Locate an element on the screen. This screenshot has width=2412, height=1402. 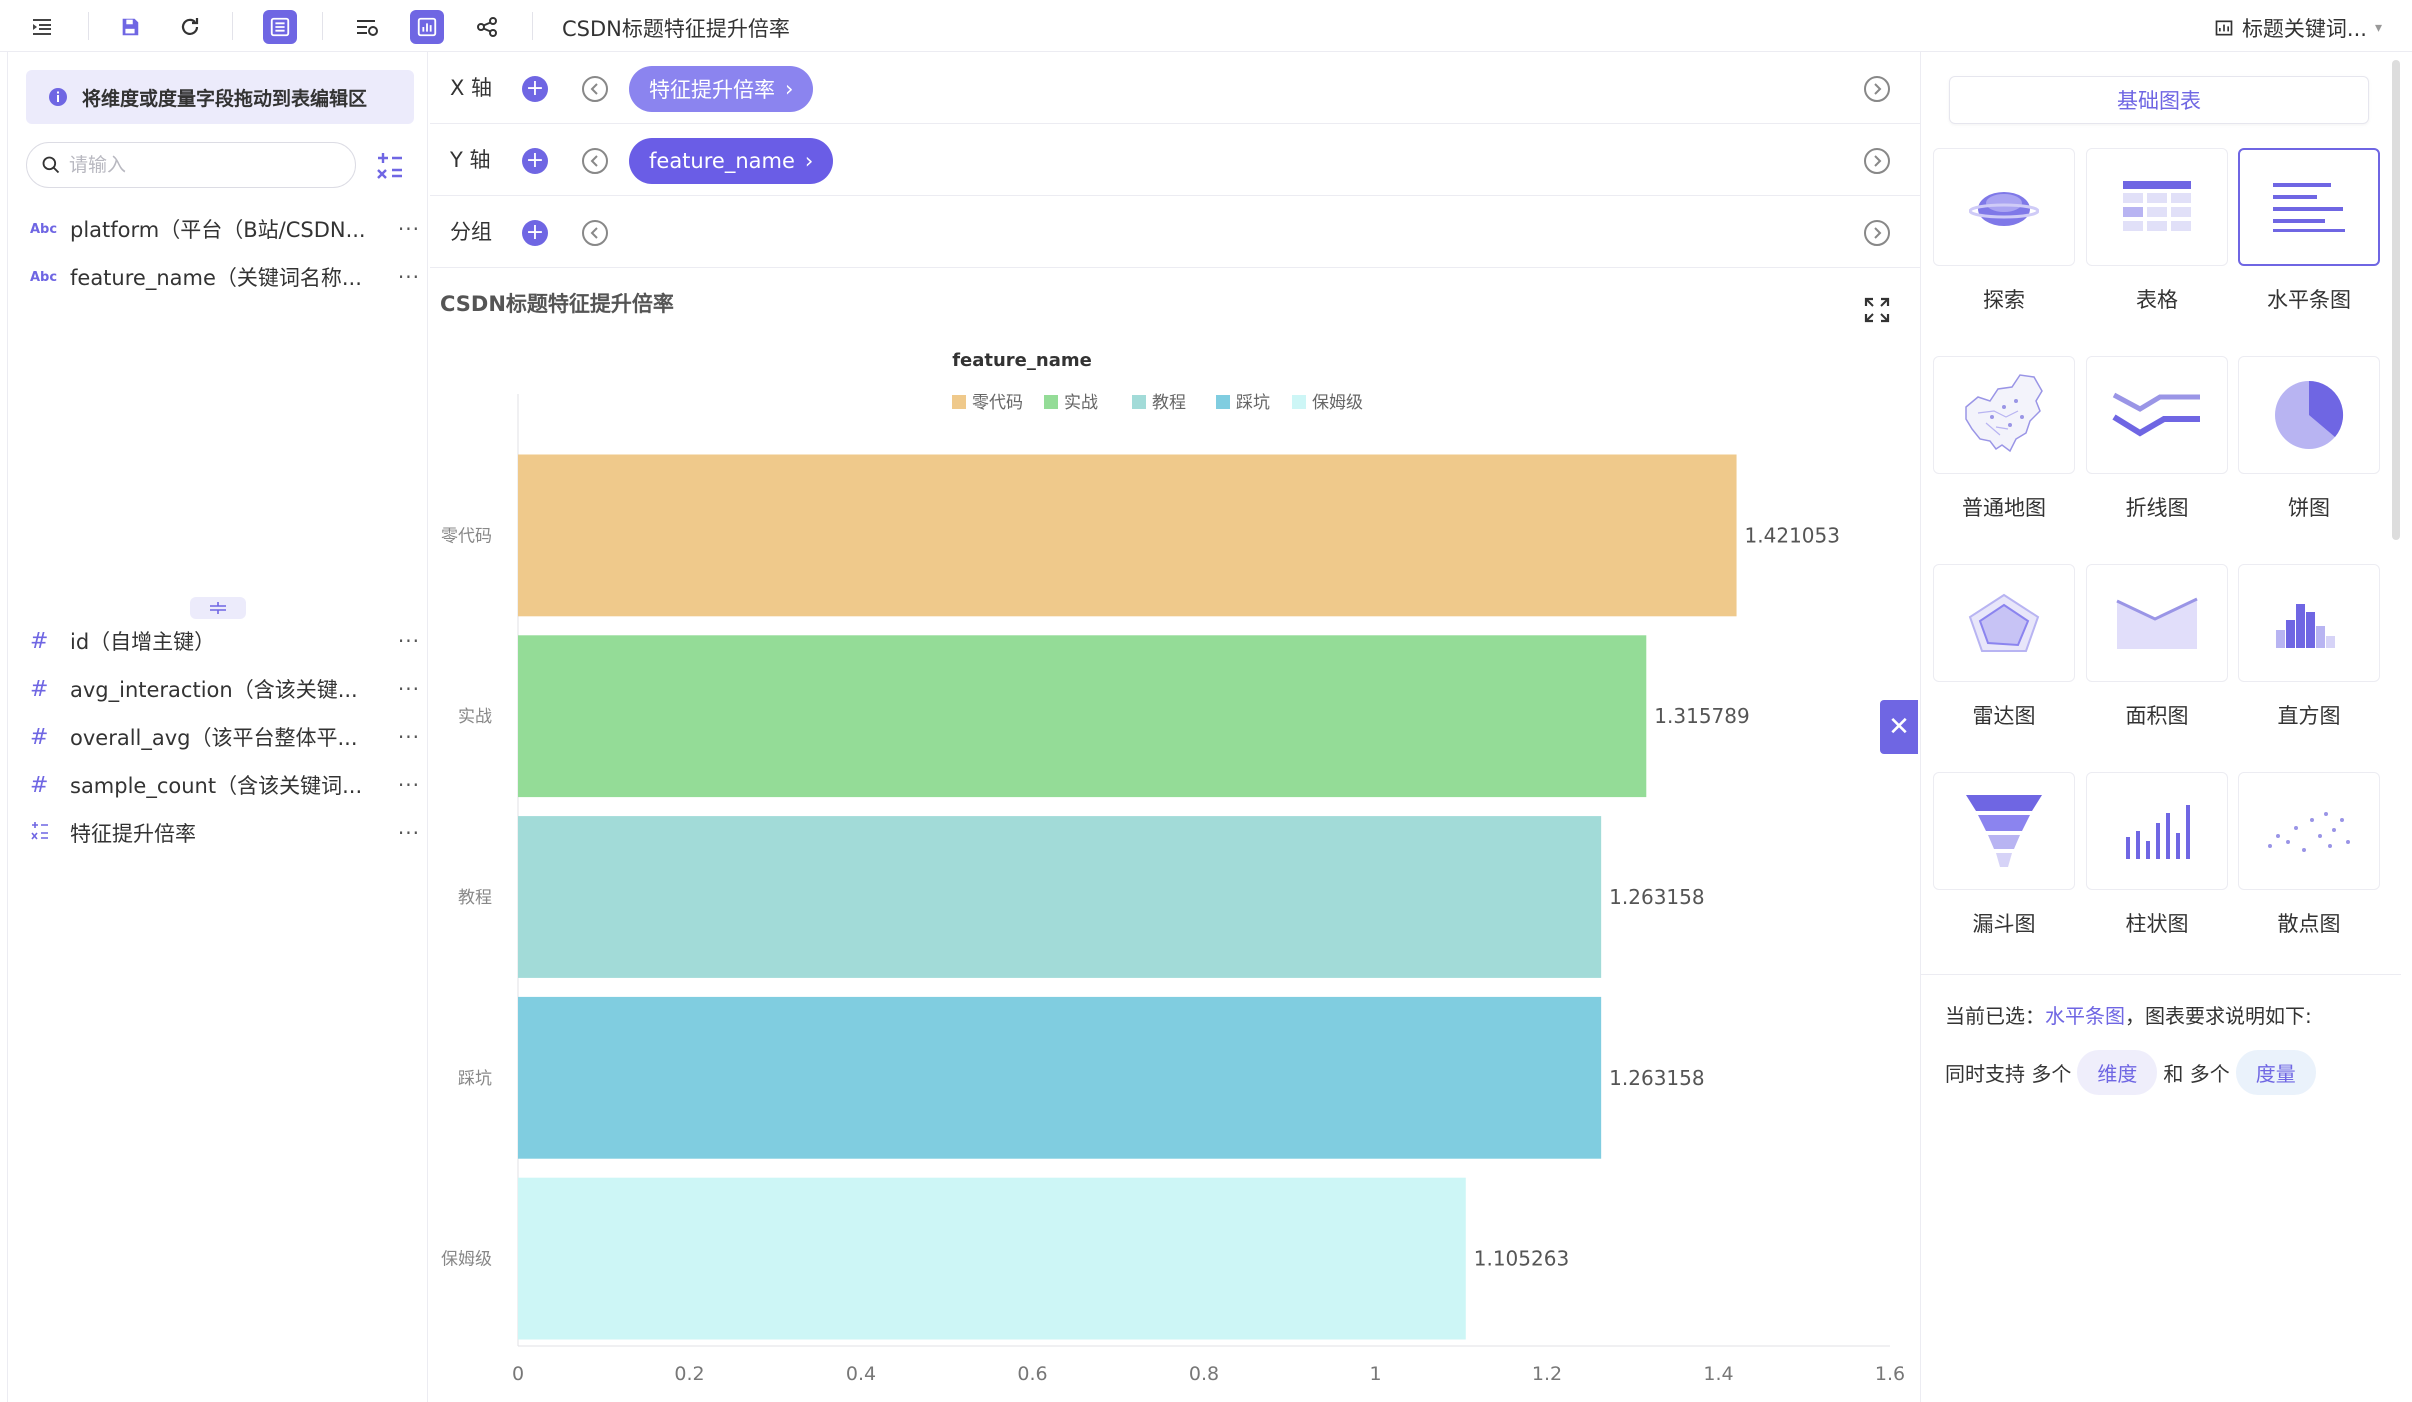
chart-type-funnel is located at coordinates (2004, 831).